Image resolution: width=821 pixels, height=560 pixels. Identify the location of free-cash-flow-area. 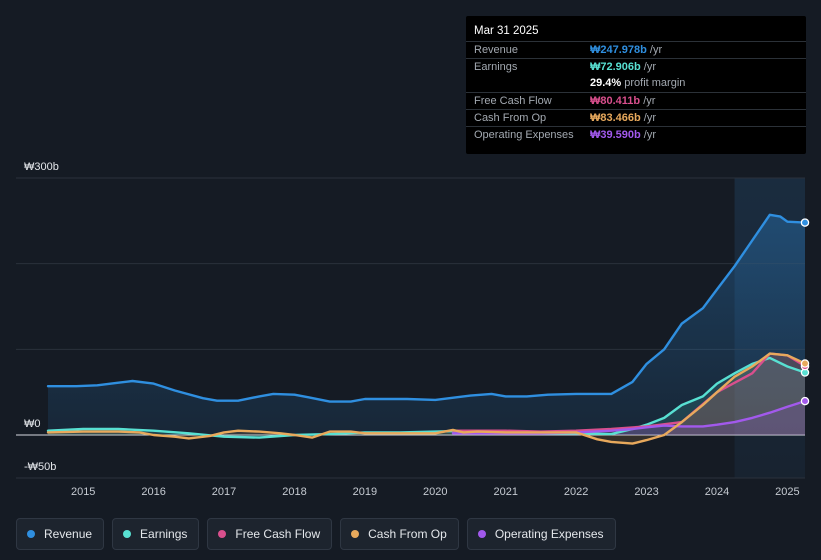
(628, 394).